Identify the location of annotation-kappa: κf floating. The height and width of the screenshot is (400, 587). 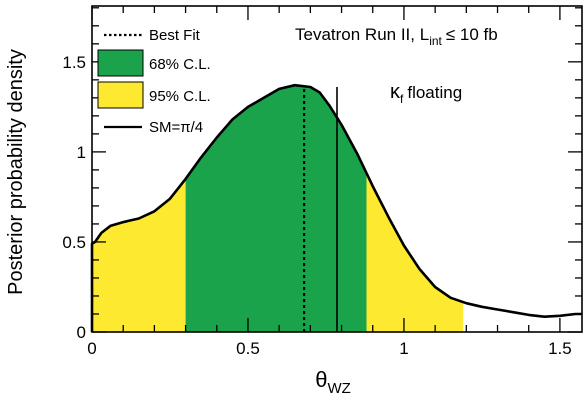
(426, 93).